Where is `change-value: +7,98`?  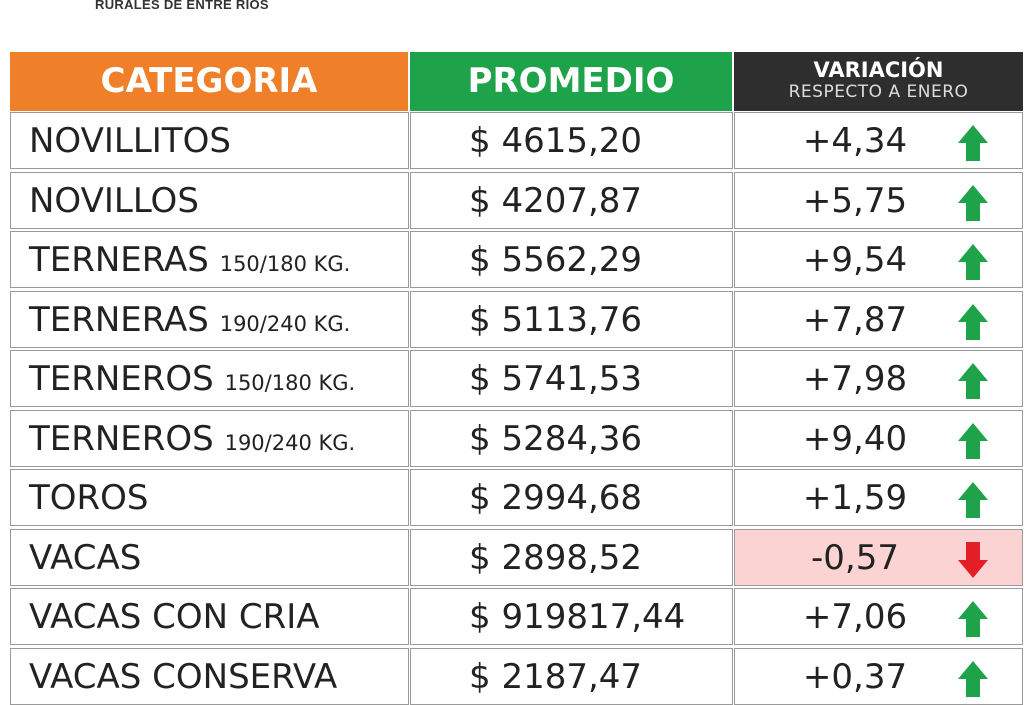 change-value: +7,98 is located at coordinates (855, 379).